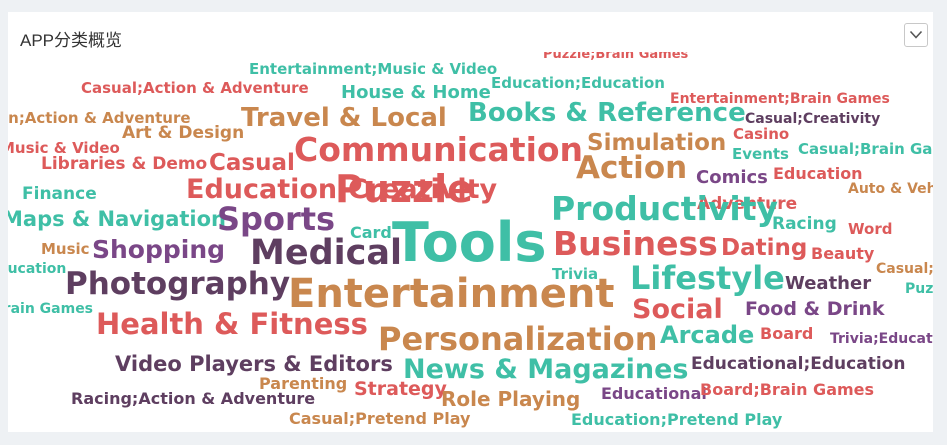 Image resolution: width=947 pixels, height=445 pixels. Describe the element at coordinates (578, 82) in the screenshot. I see `word-cloud-word: Education;Education` at that location.